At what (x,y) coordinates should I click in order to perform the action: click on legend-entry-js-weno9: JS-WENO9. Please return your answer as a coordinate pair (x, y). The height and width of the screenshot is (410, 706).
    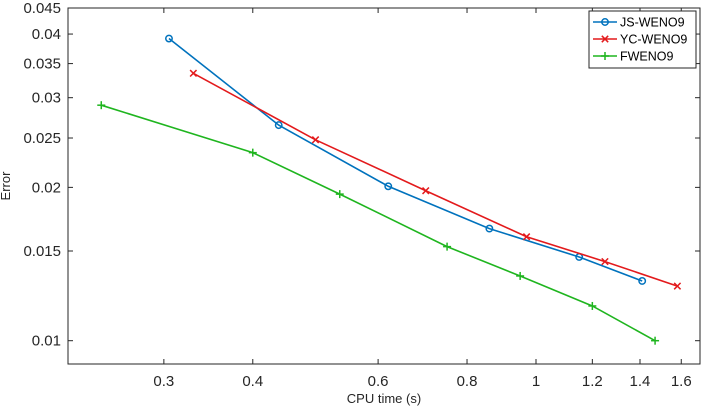
    Looking at the image, I should click on (639, 23).